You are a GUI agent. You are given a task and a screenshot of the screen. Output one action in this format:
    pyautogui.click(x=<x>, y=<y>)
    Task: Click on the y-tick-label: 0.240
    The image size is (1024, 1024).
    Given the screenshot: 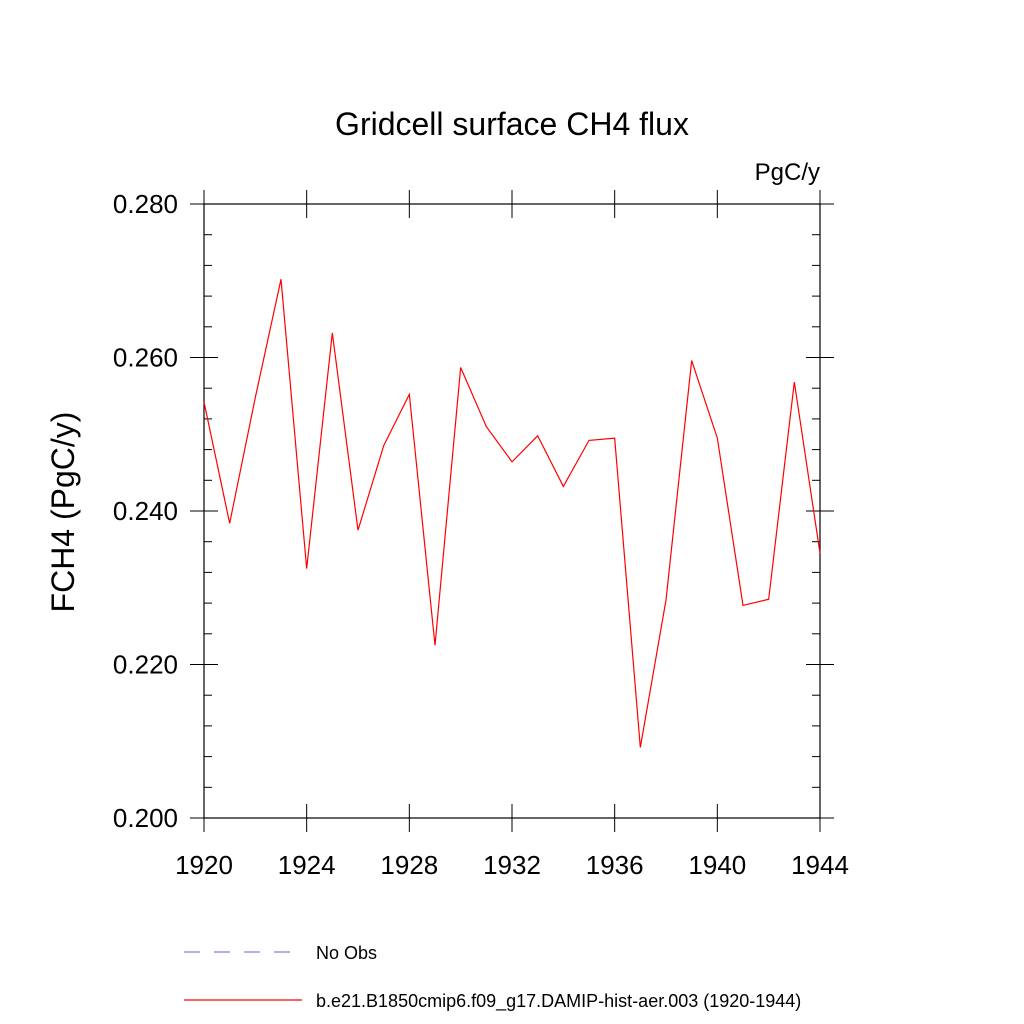 What is the action you would take?
    pyautogui.click(x=145, y=511)
    